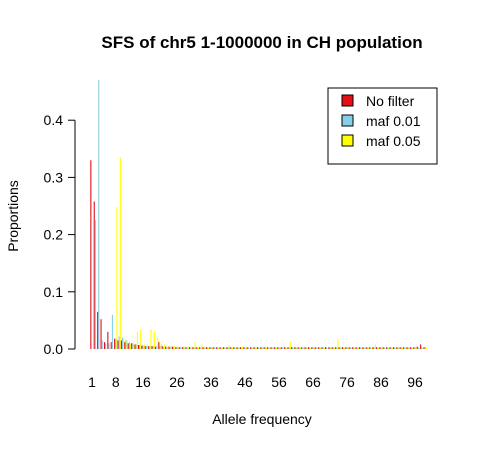 The image size is (487, 449). Describe the element at coordinates (143, 382) in the screenshot. I see `x-tick-label: 16` at that location.